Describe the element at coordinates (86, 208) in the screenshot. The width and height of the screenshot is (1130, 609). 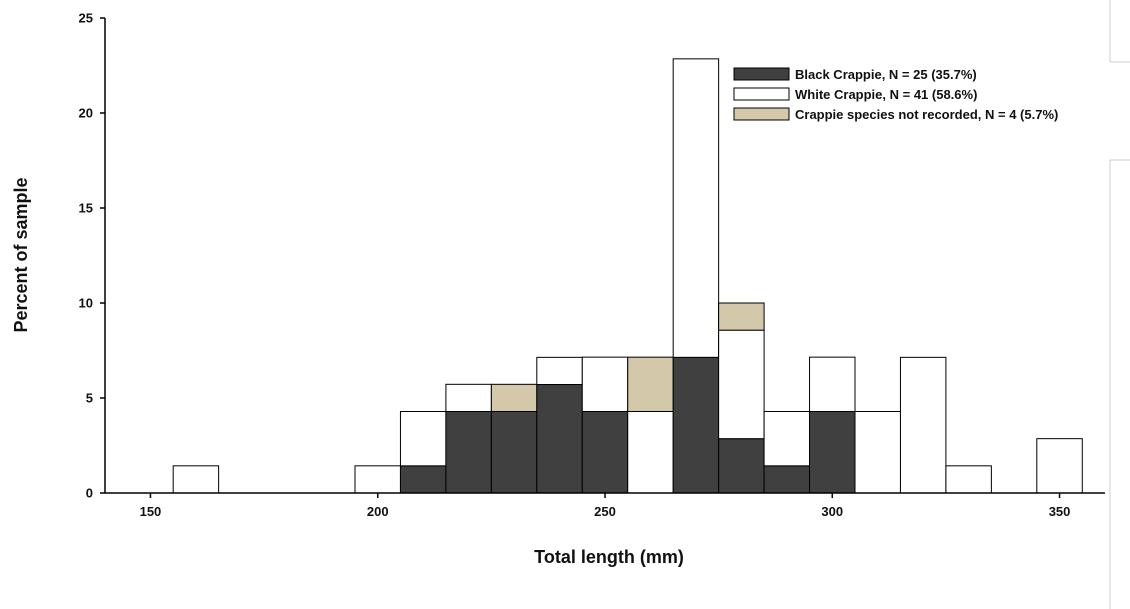
I see `y-tick-label: 15` at that location.